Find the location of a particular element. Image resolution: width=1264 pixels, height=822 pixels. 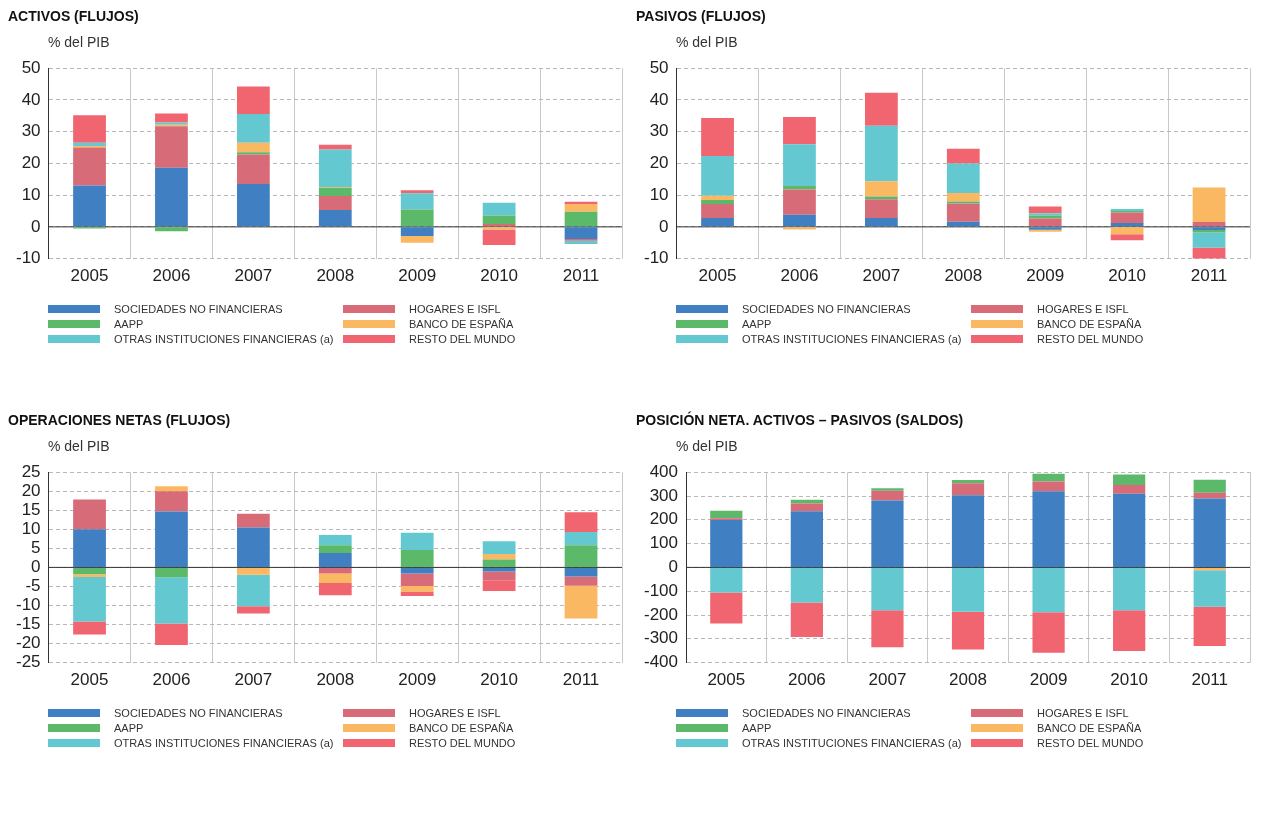

y-tick-label: -100 is located at coordinates (661, 590).